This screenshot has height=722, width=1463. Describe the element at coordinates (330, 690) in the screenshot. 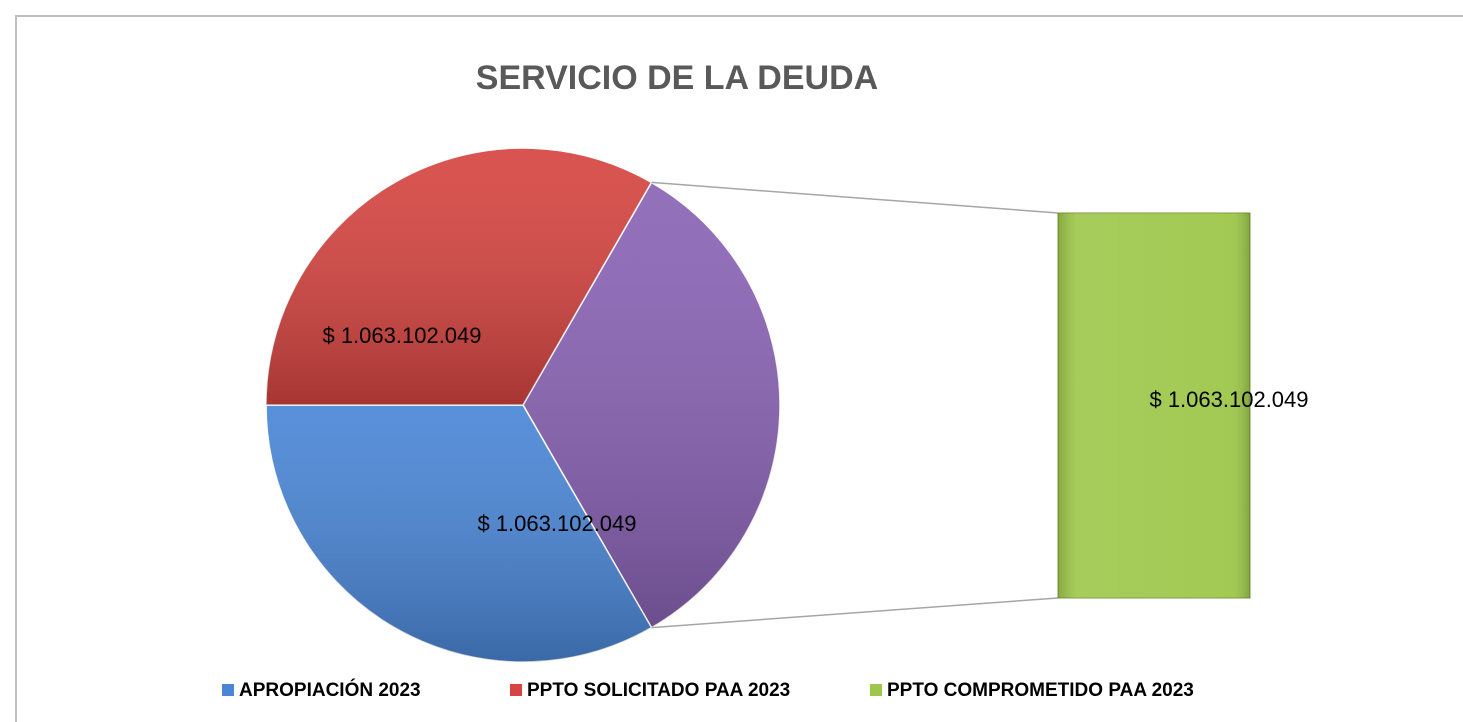

I see `legend-label: APROPIACIÓN 2023` at that location.